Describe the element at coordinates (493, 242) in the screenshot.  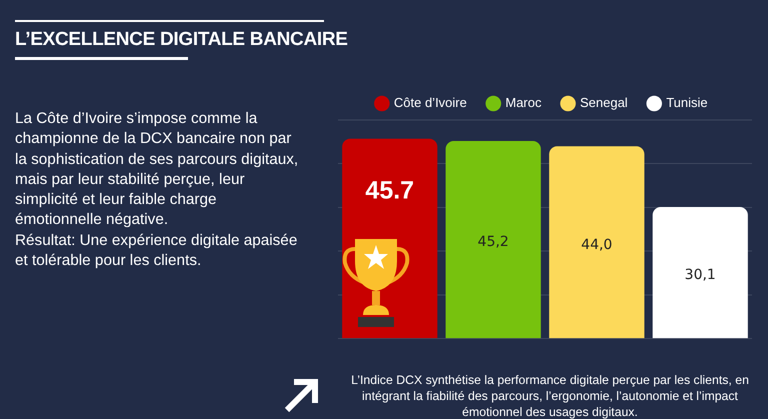
I see `data-label: 45,2` at that location.